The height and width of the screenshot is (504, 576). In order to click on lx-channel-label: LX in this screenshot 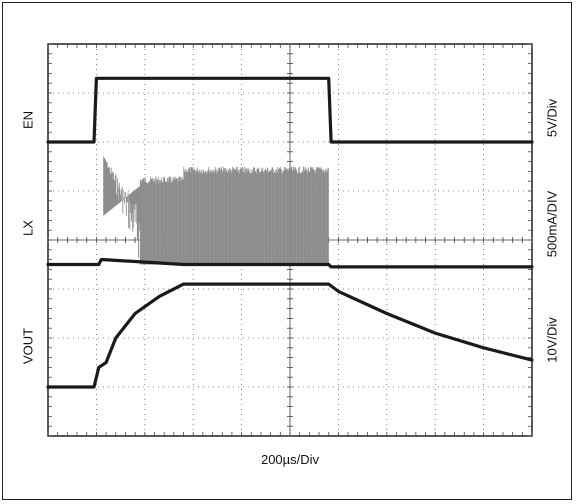, I will do `click(28, 228)`.